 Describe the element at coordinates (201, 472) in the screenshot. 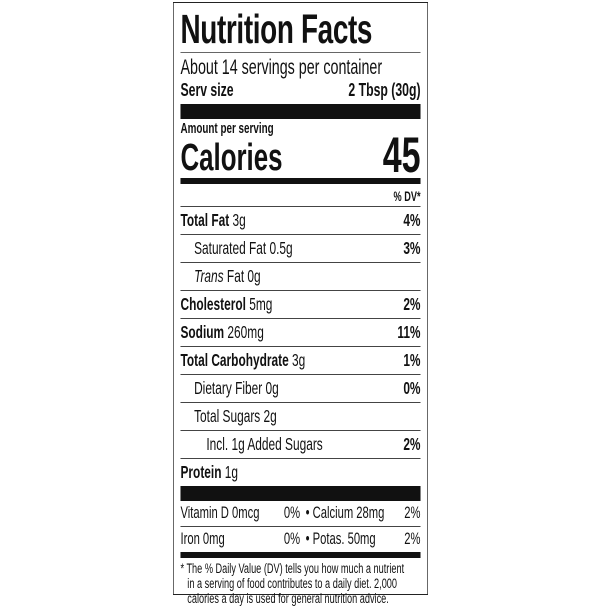

I see `nutrient-name: Protein` at that location.